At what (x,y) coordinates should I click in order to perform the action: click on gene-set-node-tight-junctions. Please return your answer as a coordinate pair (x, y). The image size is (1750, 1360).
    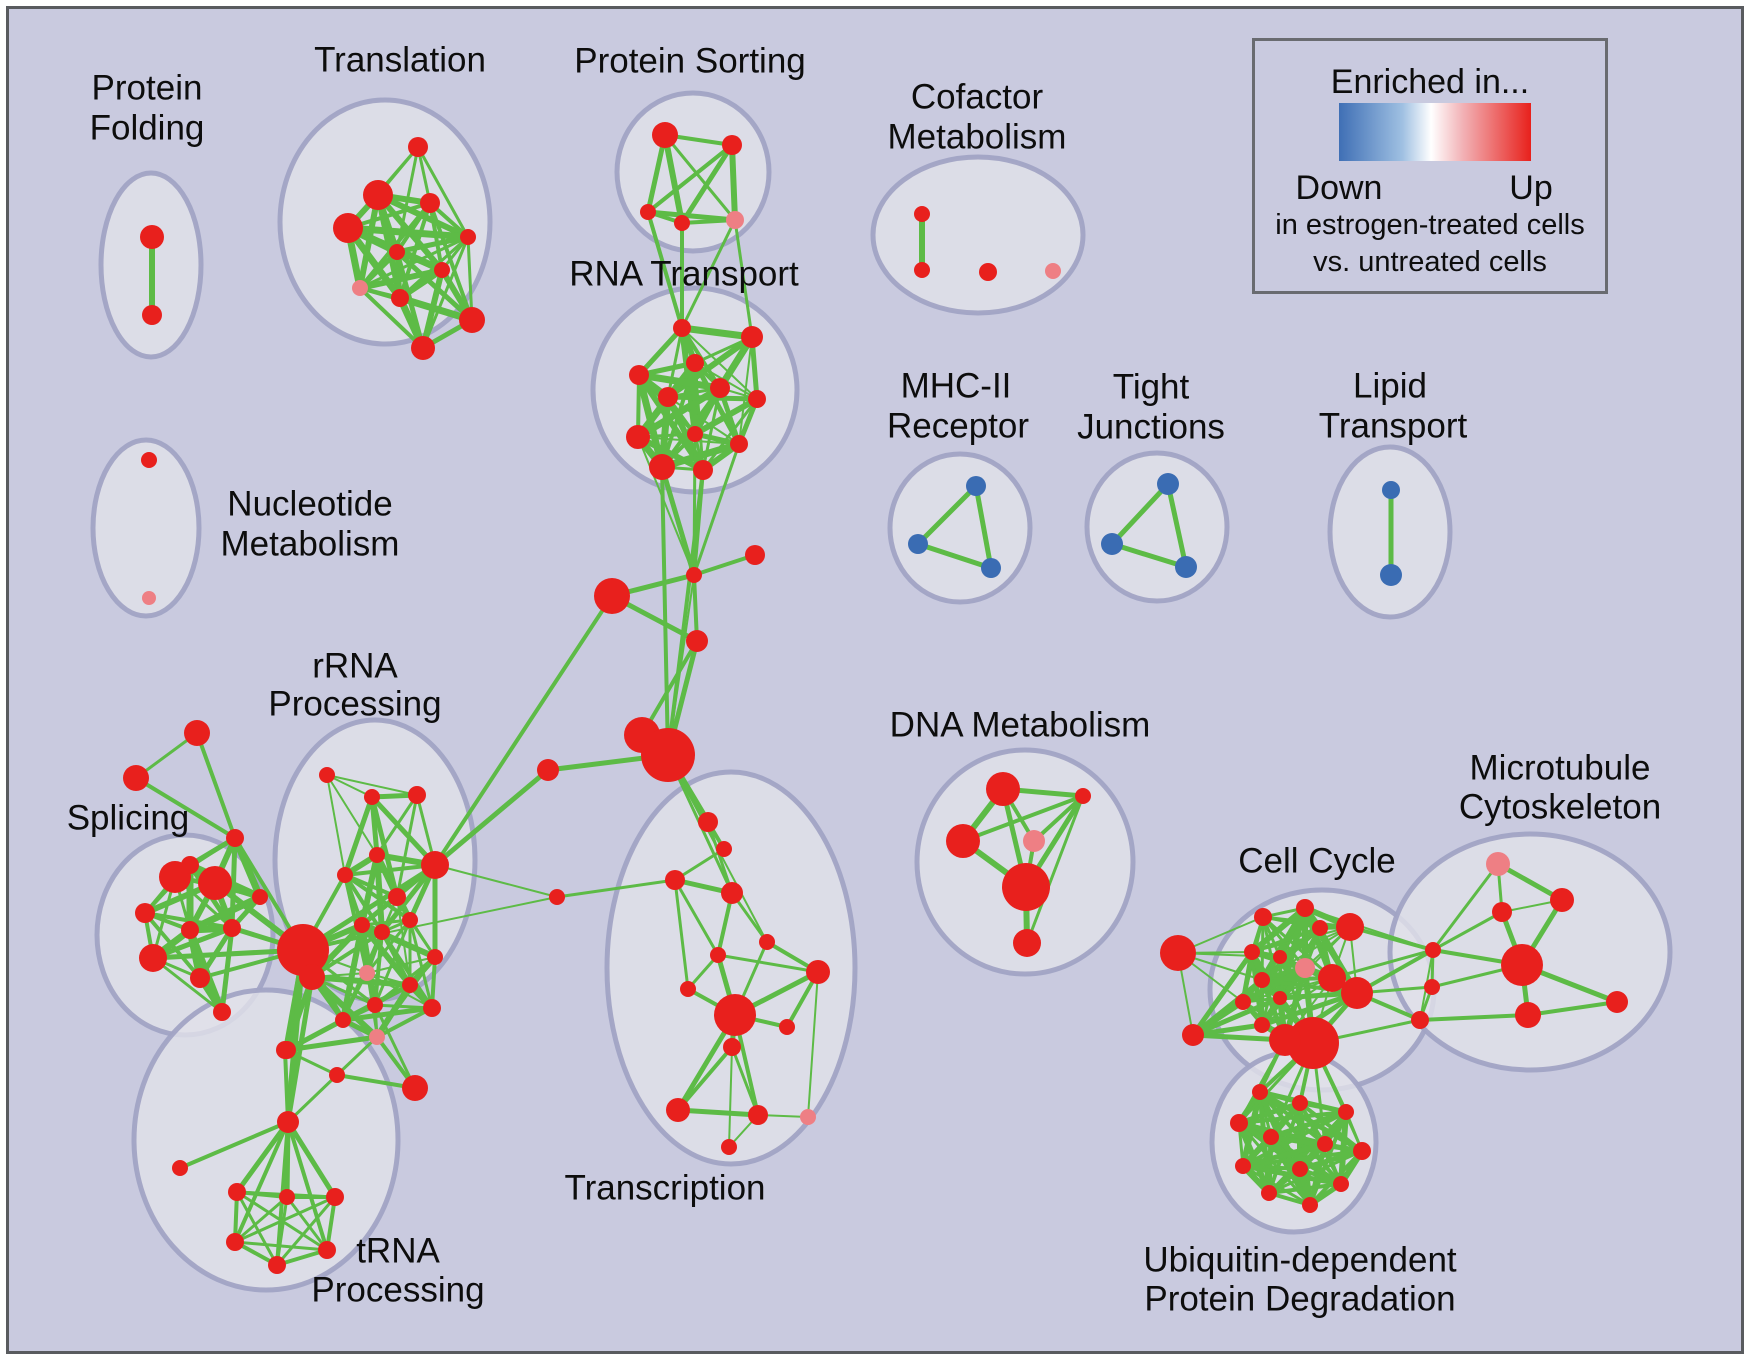
    Looking at the image, I should click on (1186, 567).